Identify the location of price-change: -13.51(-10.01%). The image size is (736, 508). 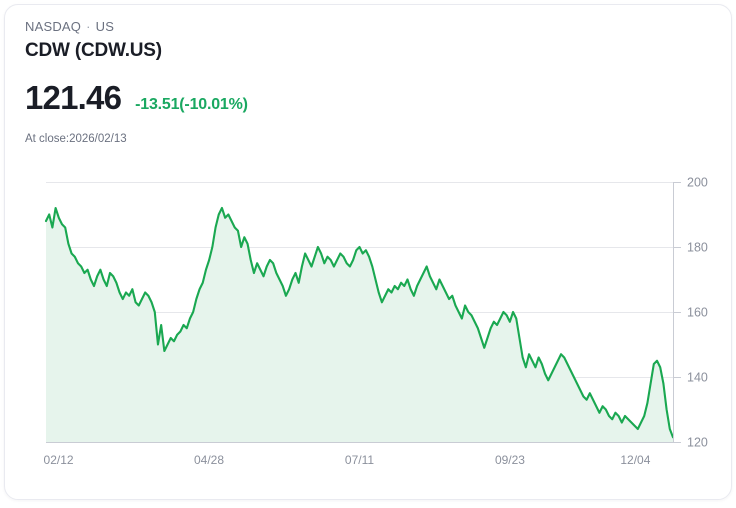
(191, 104).